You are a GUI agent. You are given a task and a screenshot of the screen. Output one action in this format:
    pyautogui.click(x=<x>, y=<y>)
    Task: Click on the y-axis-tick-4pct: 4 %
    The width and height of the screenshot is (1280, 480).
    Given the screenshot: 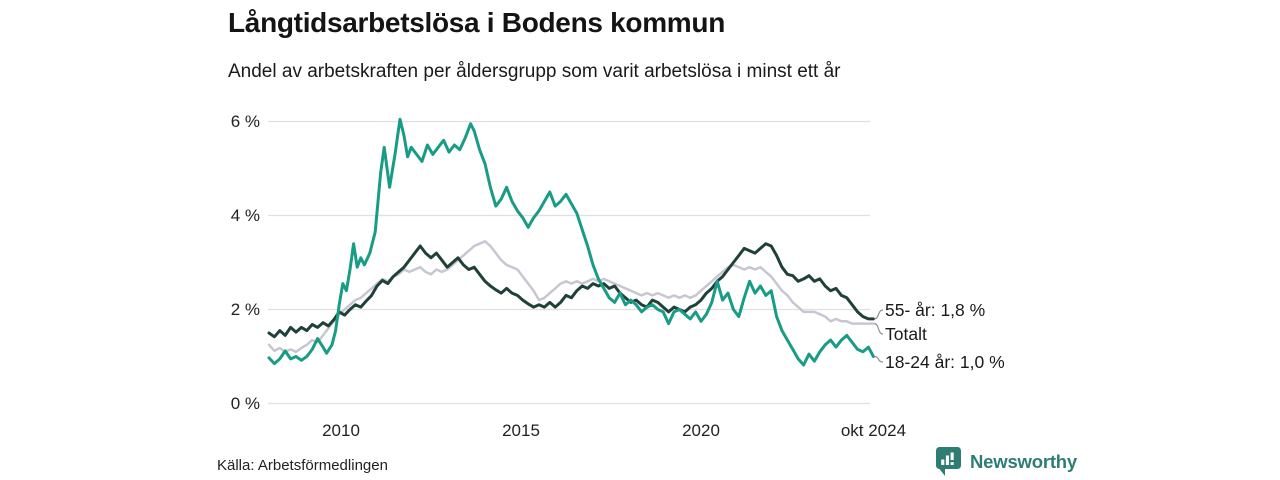 What is the action you would take?
    pyautogui.click(x=245, y=215)
    